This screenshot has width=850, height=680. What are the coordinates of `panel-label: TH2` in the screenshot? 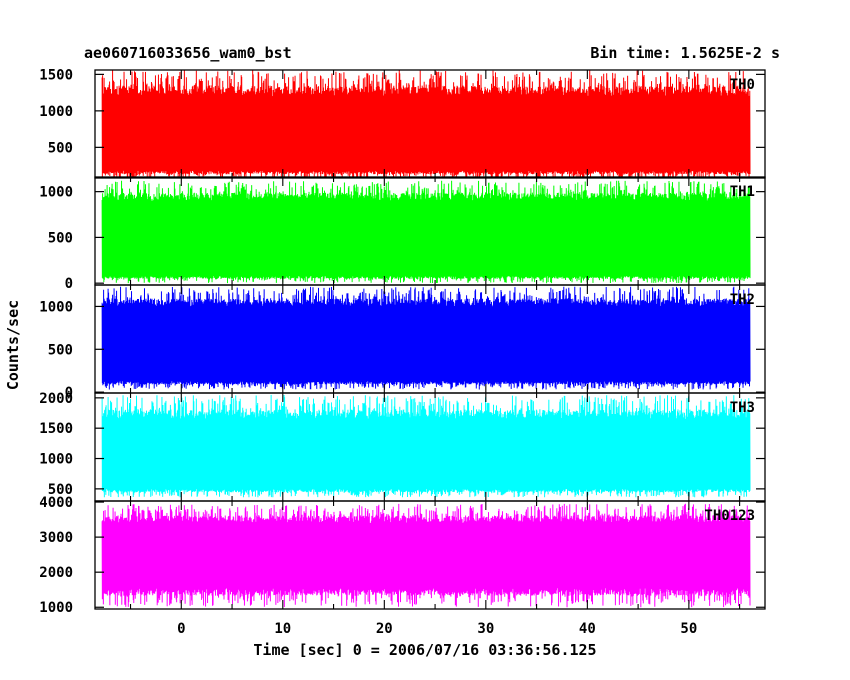 It's located at (742, 300).